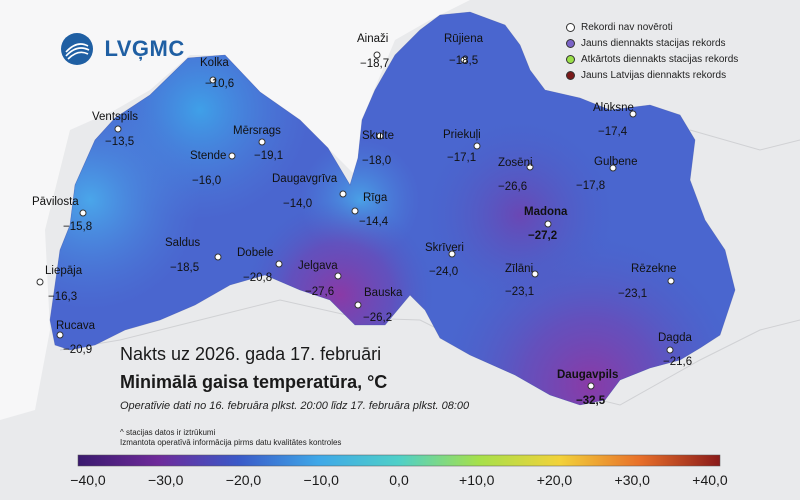 Image resolution: width=800 pixels, height=500 pixels. I want to click on scale-tick-label: 0,0, so click(399, 480).